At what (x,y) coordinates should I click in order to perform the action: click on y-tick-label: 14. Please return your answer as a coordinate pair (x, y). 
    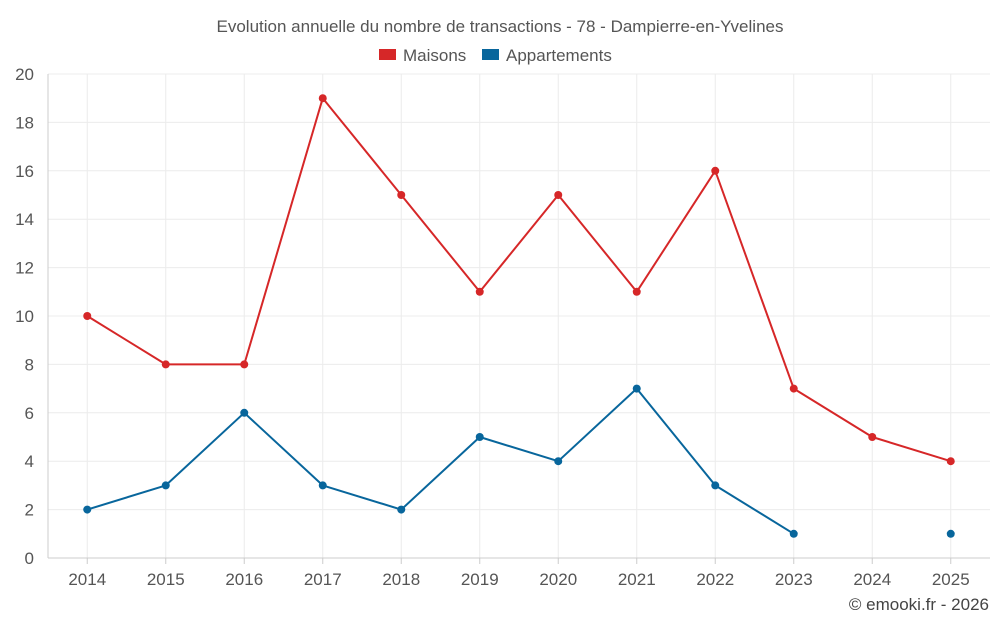
    Looking at the image, I should click on (24, 219).